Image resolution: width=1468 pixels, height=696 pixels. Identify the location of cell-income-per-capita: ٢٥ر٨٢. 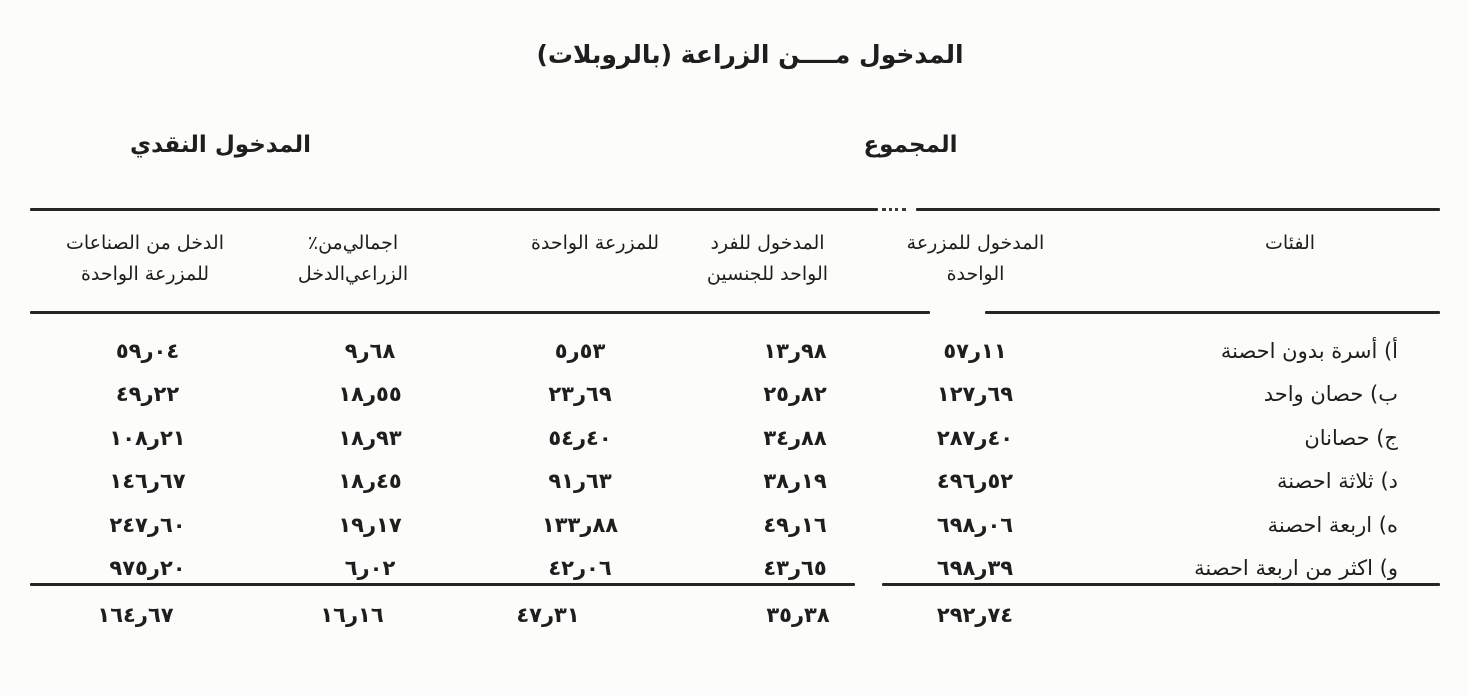
(795, 394).